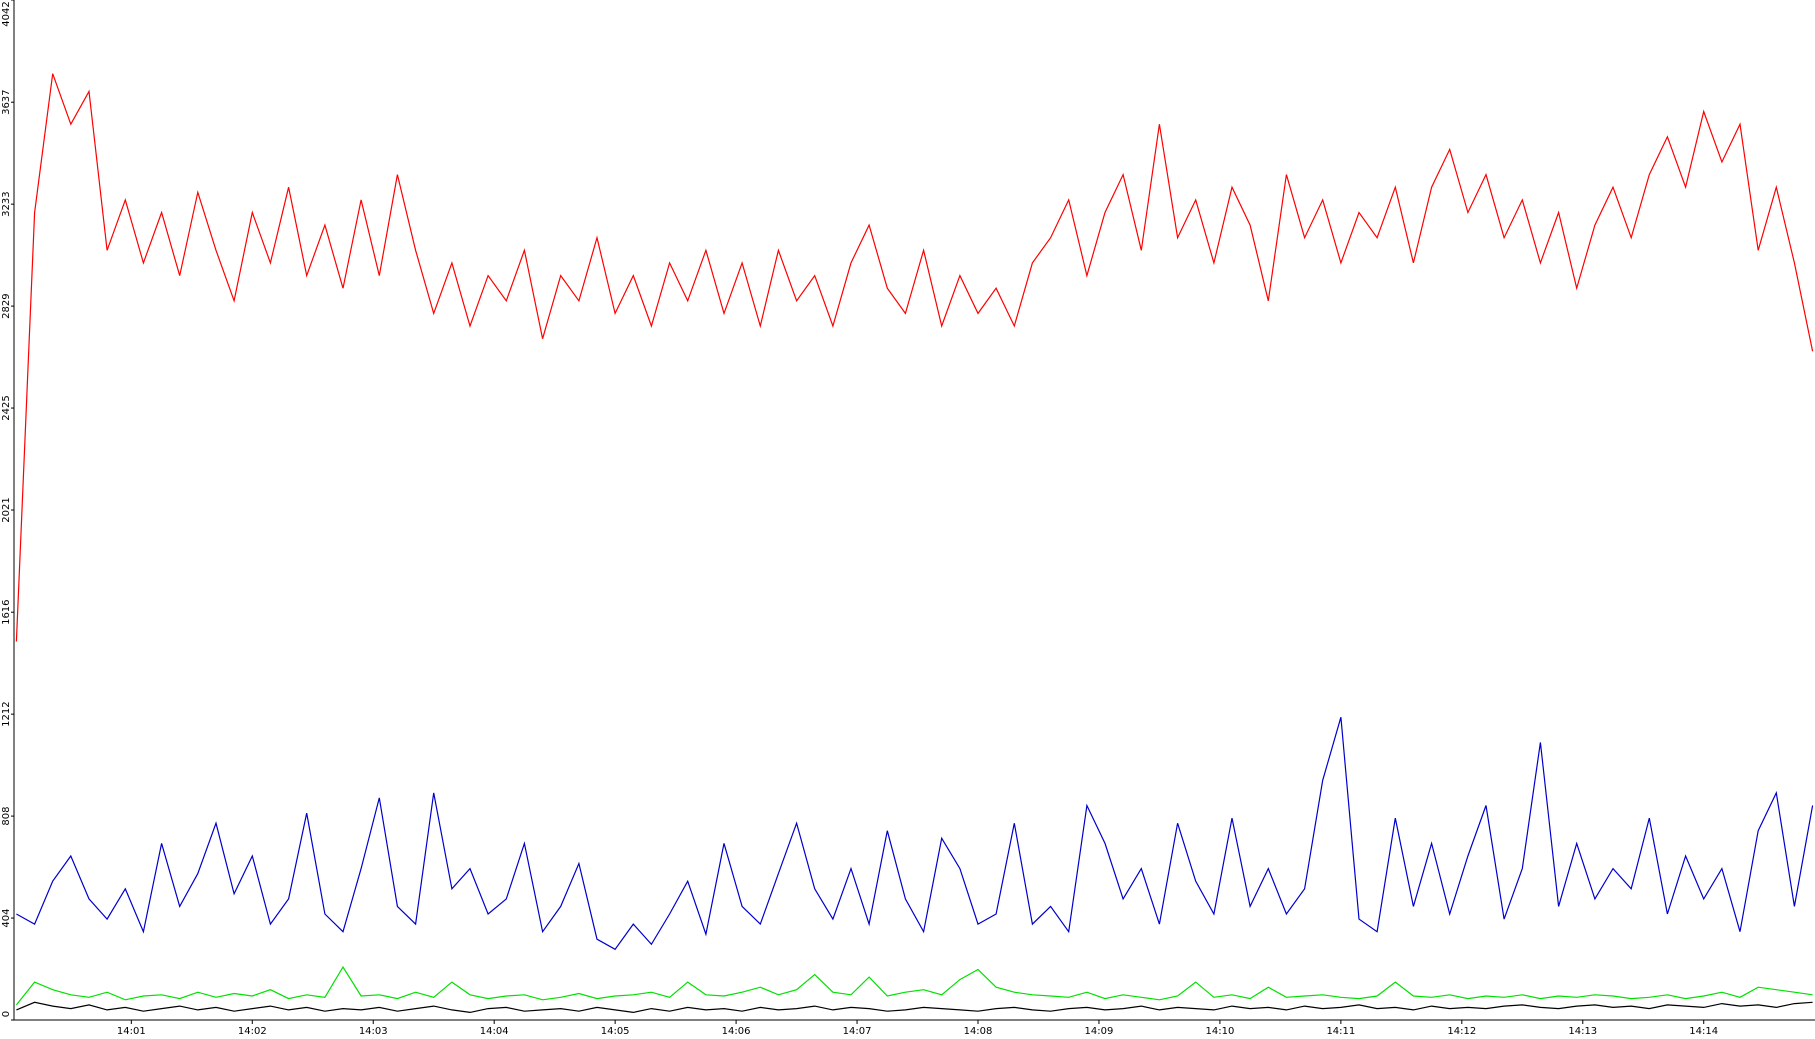 This screenshot has height=1039, width=1815. I want to click on x-tick-label: 14:11, so click(1340, 1031).